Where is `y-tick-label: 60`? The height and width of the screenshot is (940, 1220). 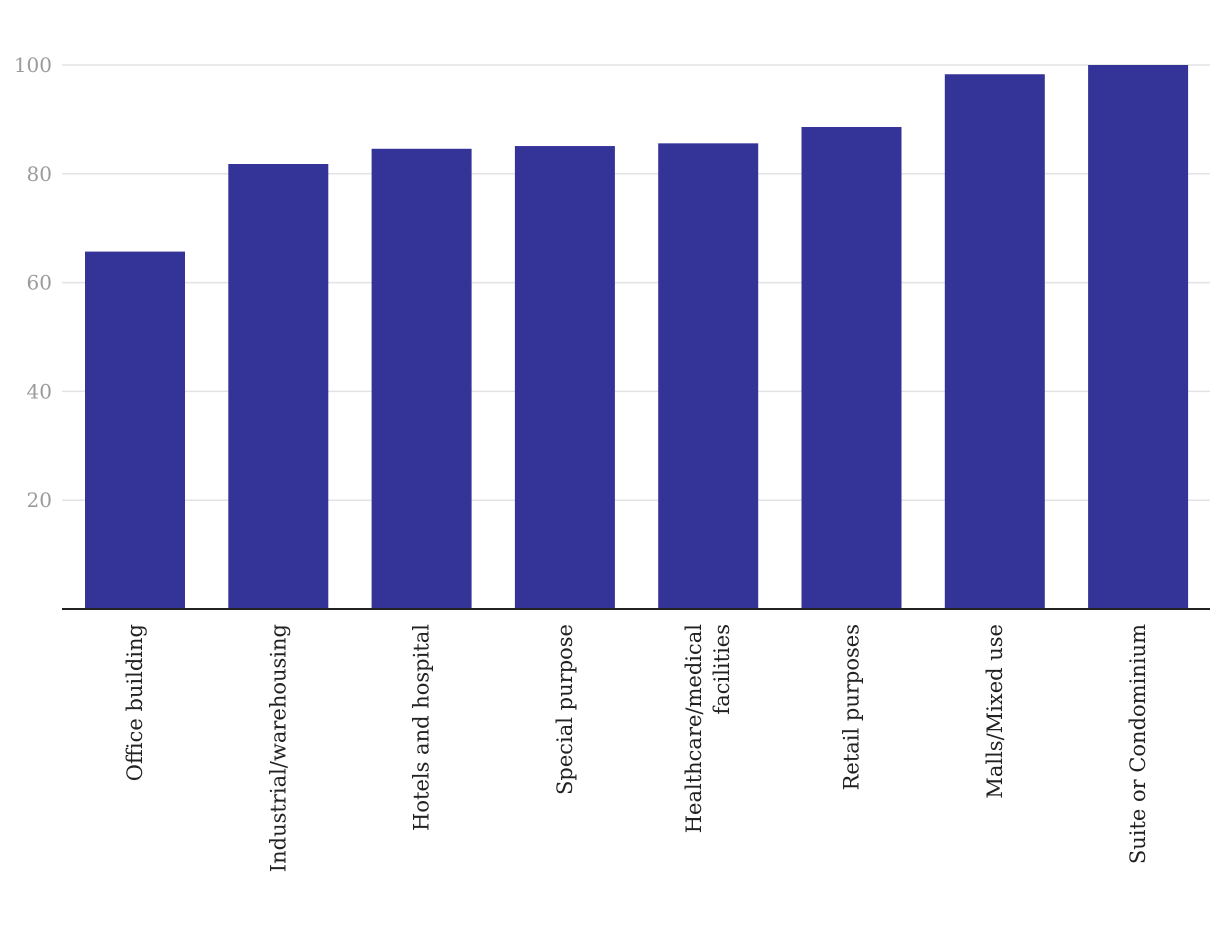 y-tick-label: 60 is located at coordinates (39, 283).